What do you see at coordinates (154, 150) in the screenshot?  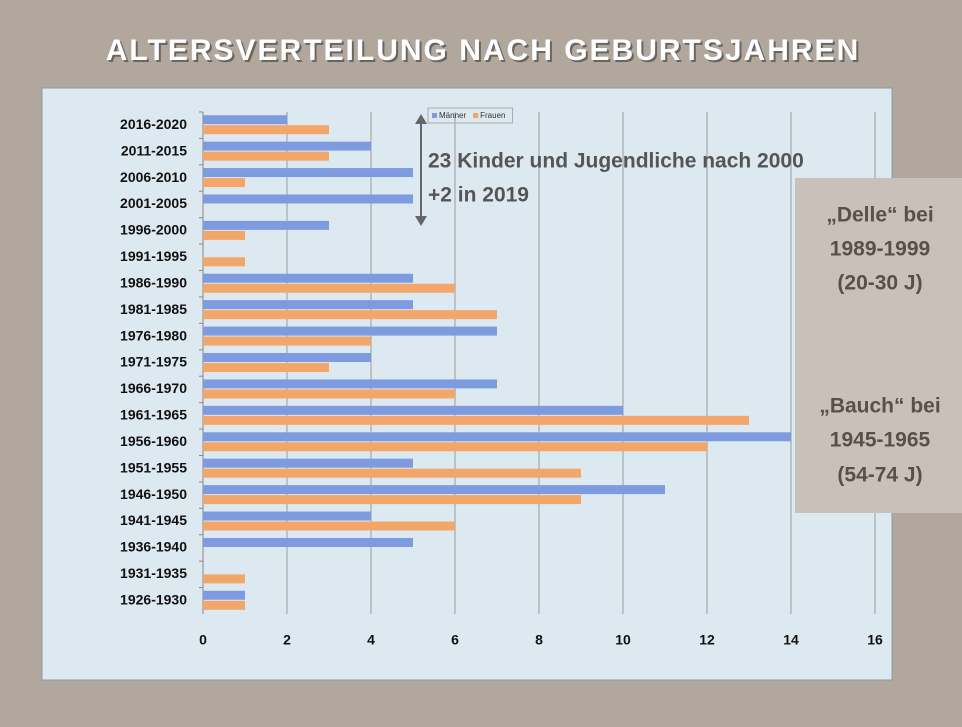 I see `y-tick-label: 2011-2015` at bounding box center [154, 150].